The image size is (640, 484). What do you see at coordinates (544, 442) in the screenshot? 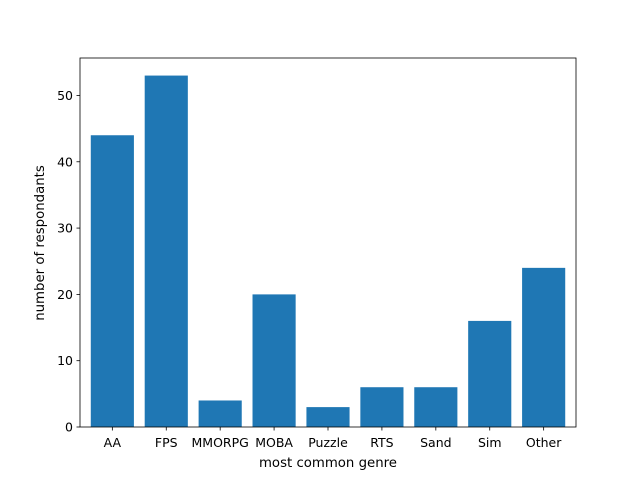
I see `x-tick-label: Other` at bounding box center [544, 442].